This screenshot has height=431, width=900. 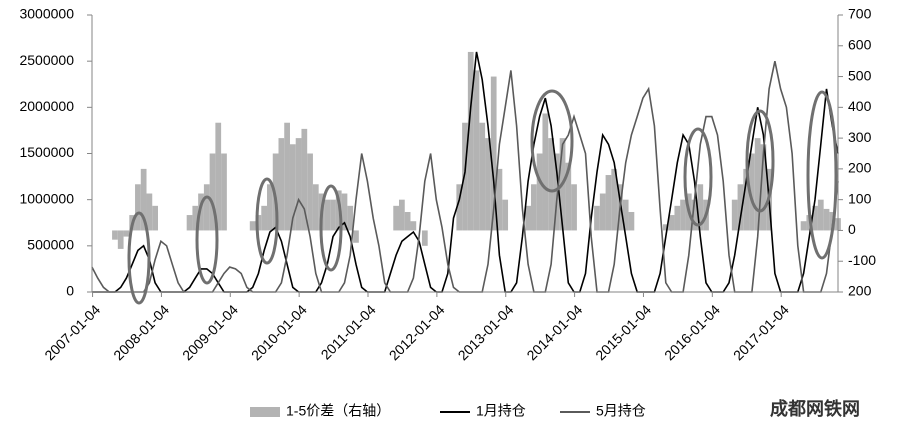 What do you see at coordinates (72, 332) in the screenshot?
I see `x-tick-label: 2007-01-04` at bounding box center [72, 332].